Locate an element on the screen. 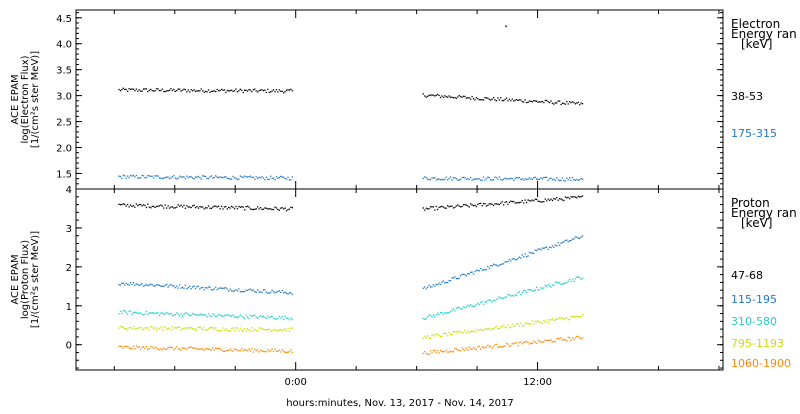 The height and width of the screenshot is (414, 800). electron-ylabel-line: ACE EPAM is located at coordinates (15, 99).